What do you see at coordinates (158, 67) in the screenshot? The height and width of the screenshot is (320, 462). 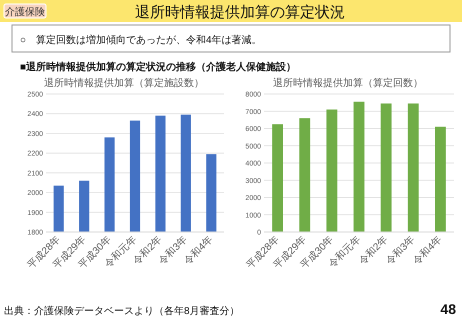 I see `text: ■退所時情報提供加算の算定状況の推移（介護老人保健施設）` at bounding box center [158, 67].